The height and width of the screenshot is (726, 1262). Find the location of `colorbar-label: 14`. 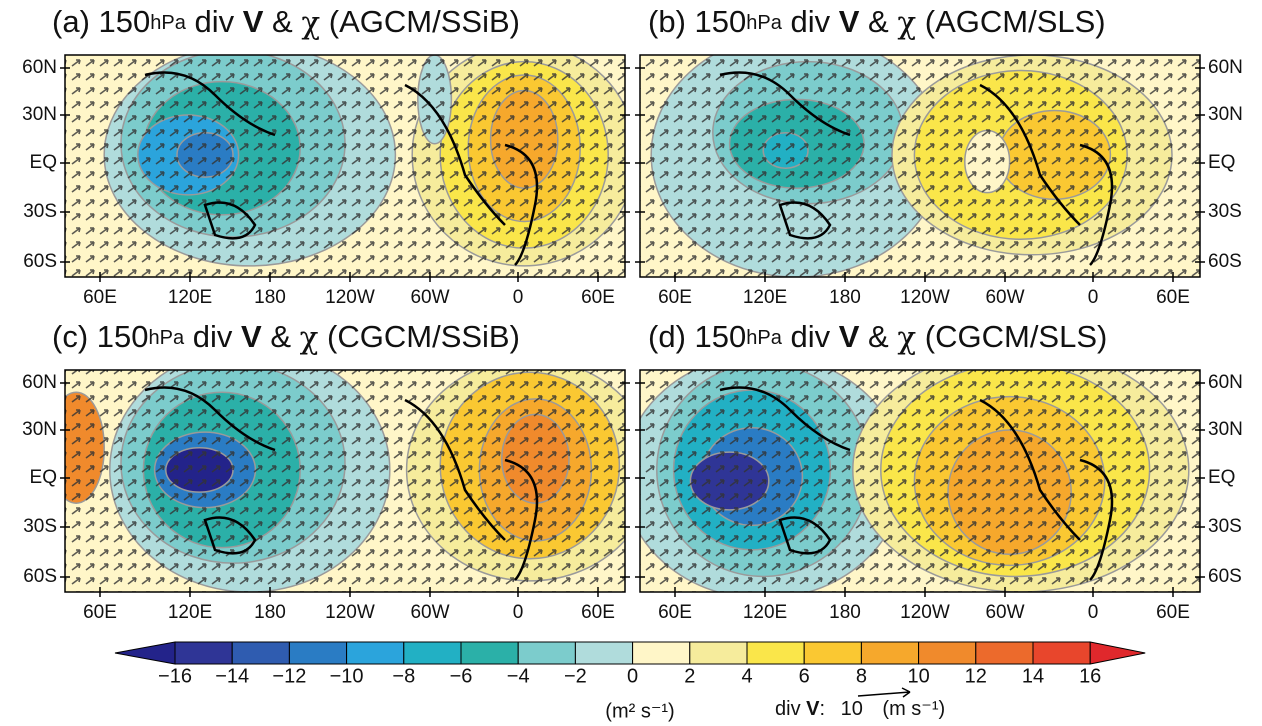

colorbar-label: 14 is located at coordinates (1033, 676).